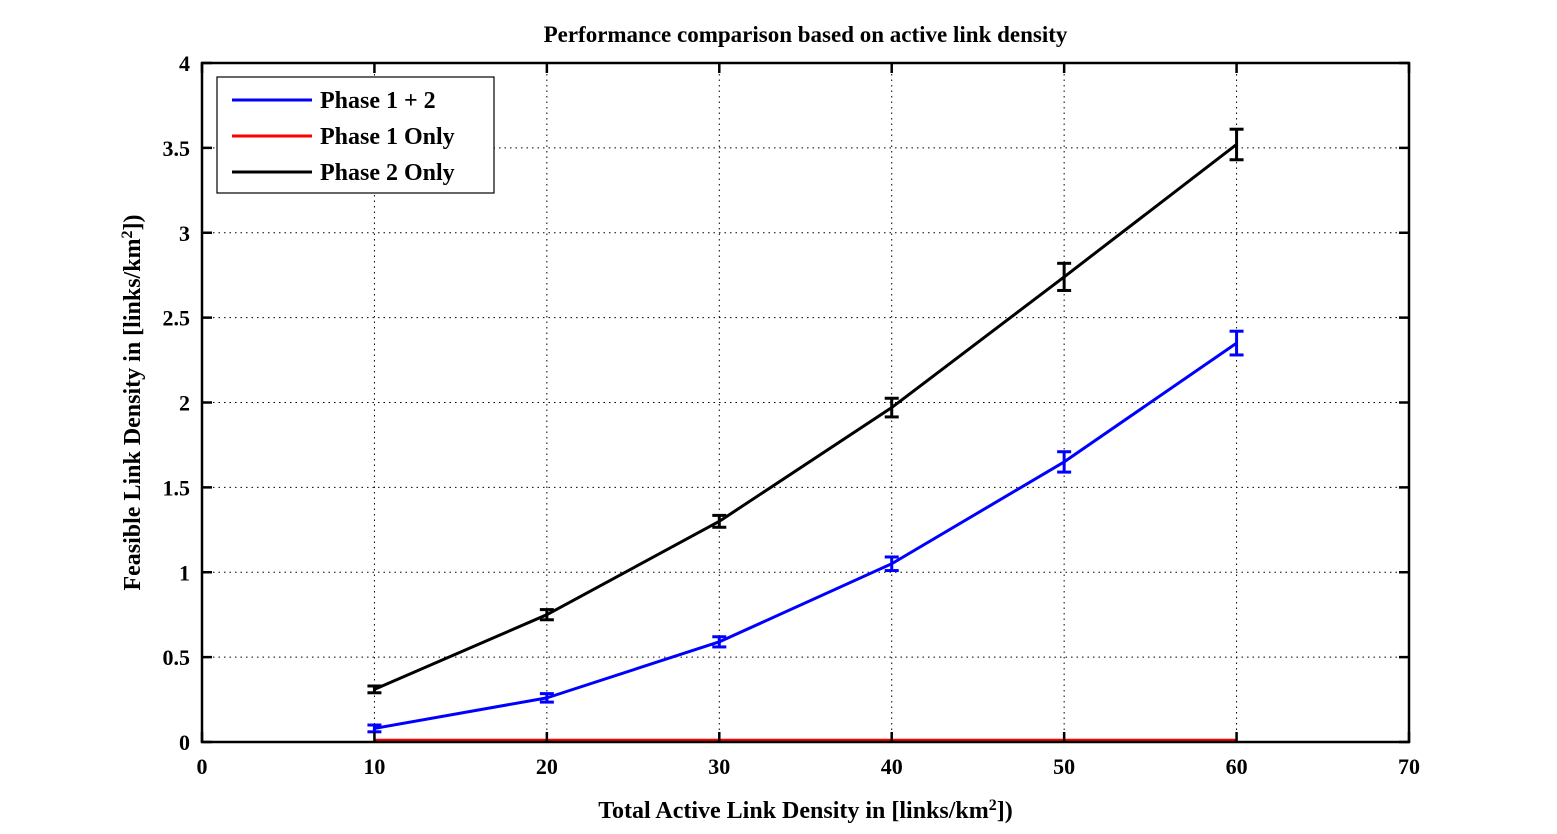  What do you see at coordinates (1064, 766) in the screenshot?
I see `x-tick-label: 50` at bounding box center [1064, 766].